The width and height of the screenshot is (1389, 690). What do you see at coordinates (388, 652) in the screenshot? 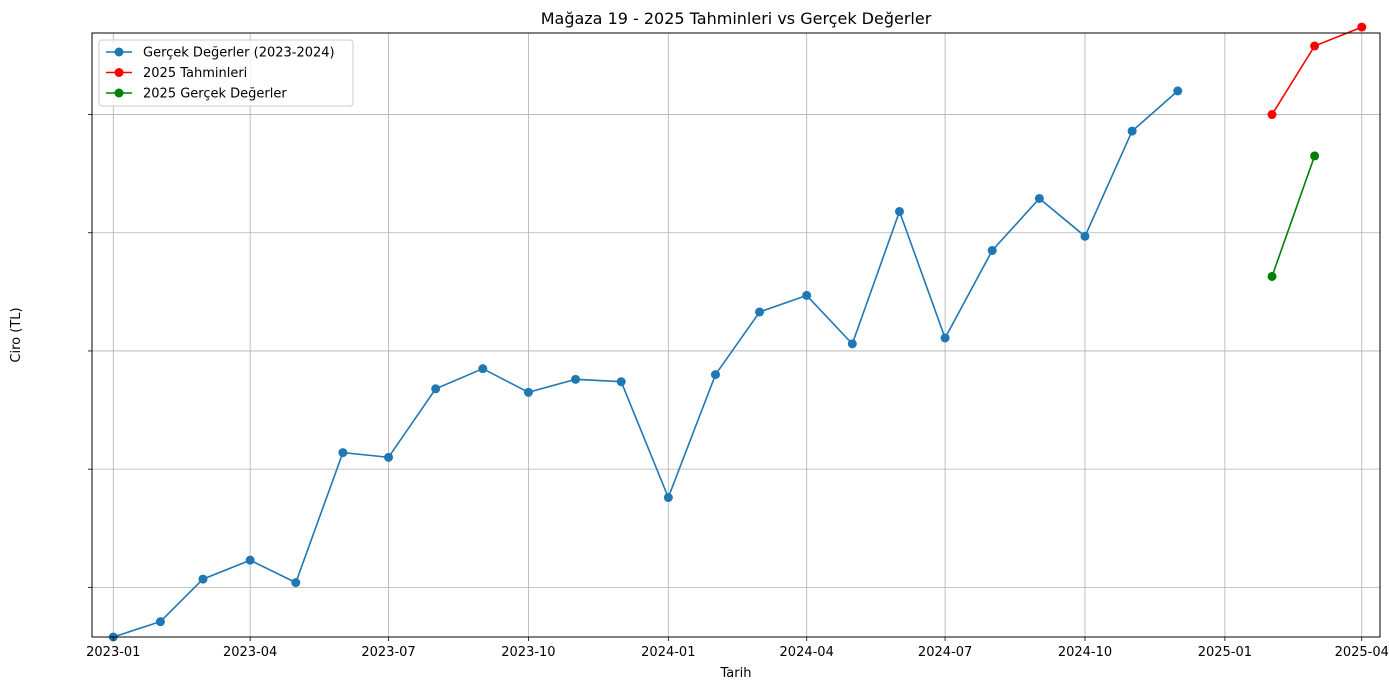
I see `x-tick-label: 2023-07` at bounding box center [388, 652].